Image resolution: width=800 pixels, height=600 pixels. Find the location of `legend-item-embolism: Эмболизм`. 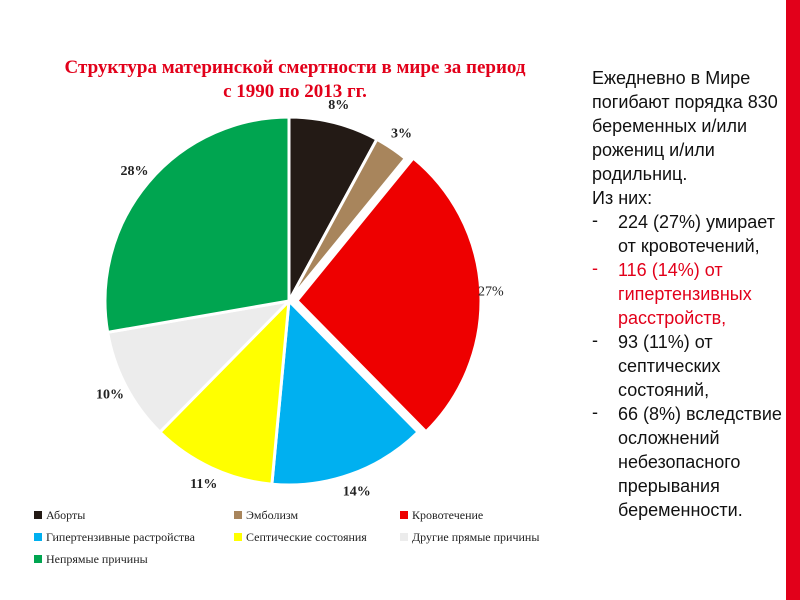

legend-item-embolism: Эмболизм is located at coordinates (266, 515).